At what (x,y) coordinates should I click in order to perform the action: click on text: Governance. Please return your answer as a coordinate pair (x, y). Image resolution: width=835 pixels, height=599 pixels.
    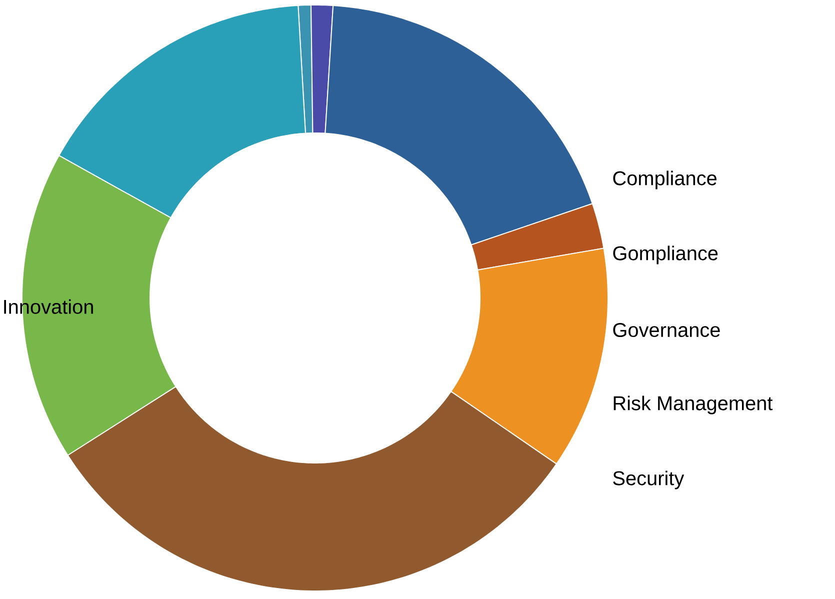
    Looking at the image, I should click on (666, 330).